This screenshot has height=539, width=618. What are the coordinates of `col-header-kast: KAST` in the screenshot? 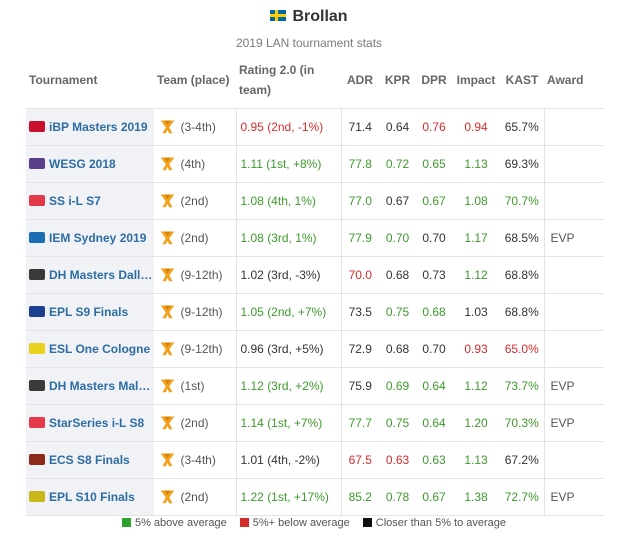 It's located at (522, 79).